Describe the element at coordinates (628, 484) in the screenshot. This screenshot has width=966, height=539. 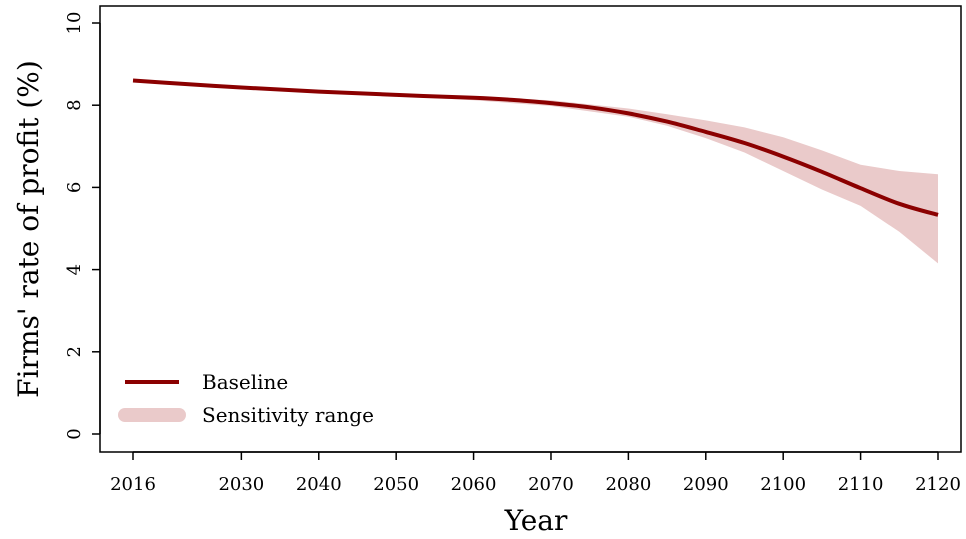
I see `x-tick-label: 2080` at that location.